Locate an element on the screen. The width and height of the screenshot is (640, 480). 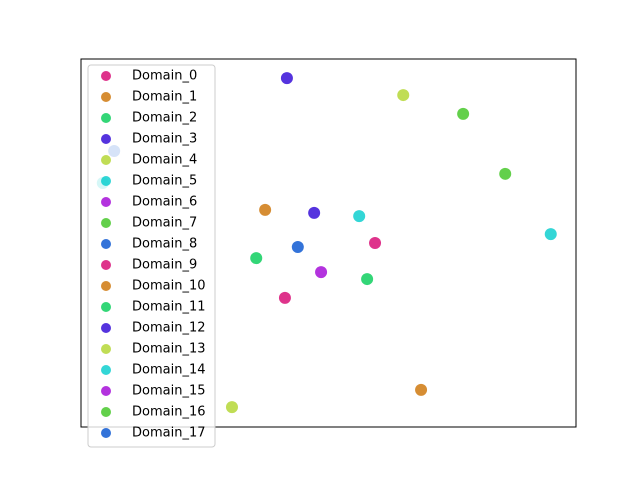
legend-label: Domain_2 is located at coordinates (164, 118).